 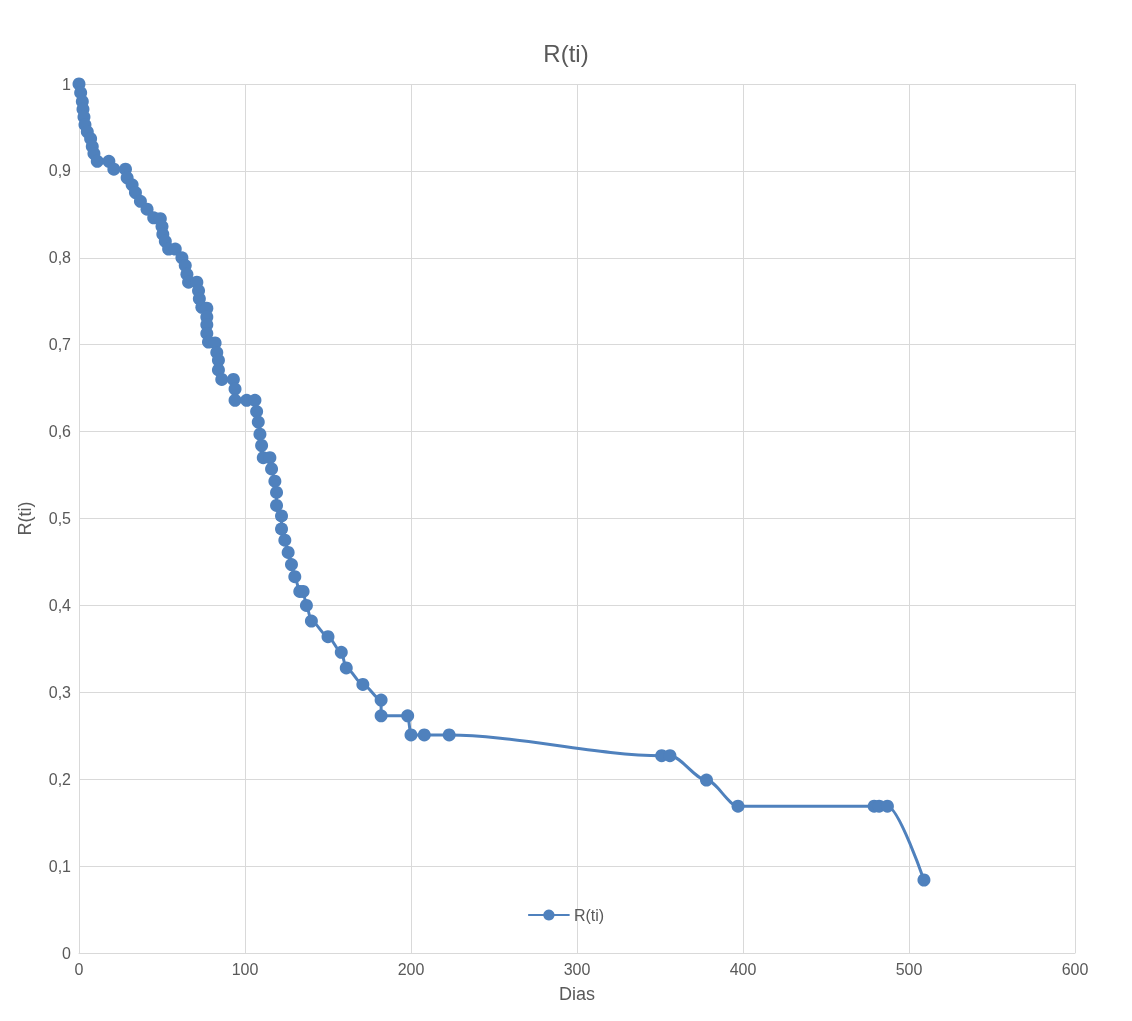 What do you see at coordinates (589, 915) in the screenshot?
I see `legend-label: R(ti)` at bounding box center [589, 915].